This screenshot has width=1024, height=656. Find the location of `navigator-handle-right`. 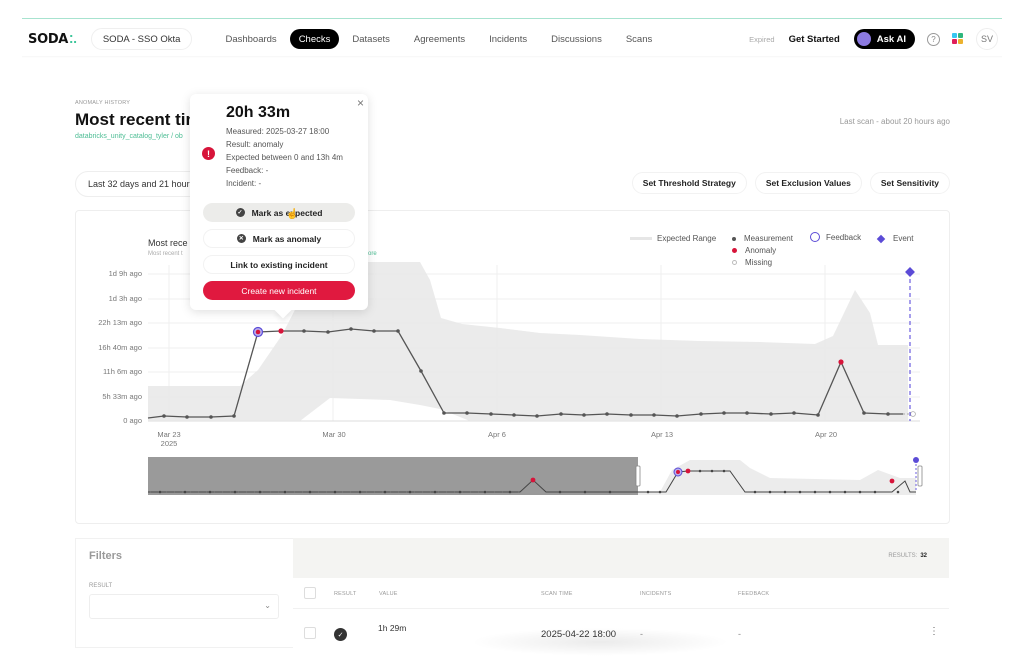

navigator-handle-right is located at coordinates (920, 476).